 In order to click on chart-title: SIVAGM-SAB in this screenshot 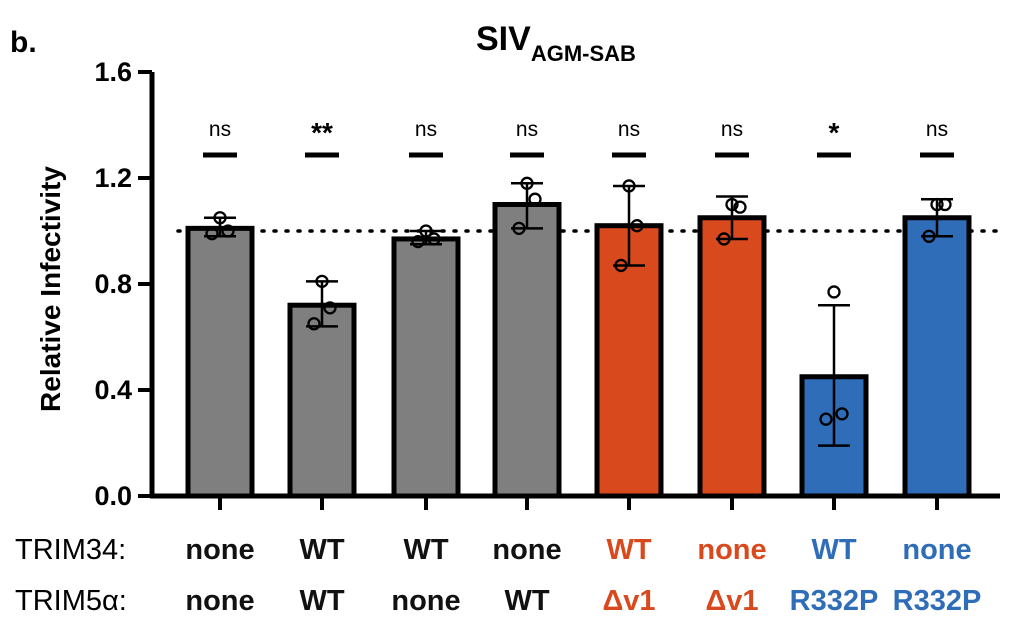, I will do `click(556, 43)`.